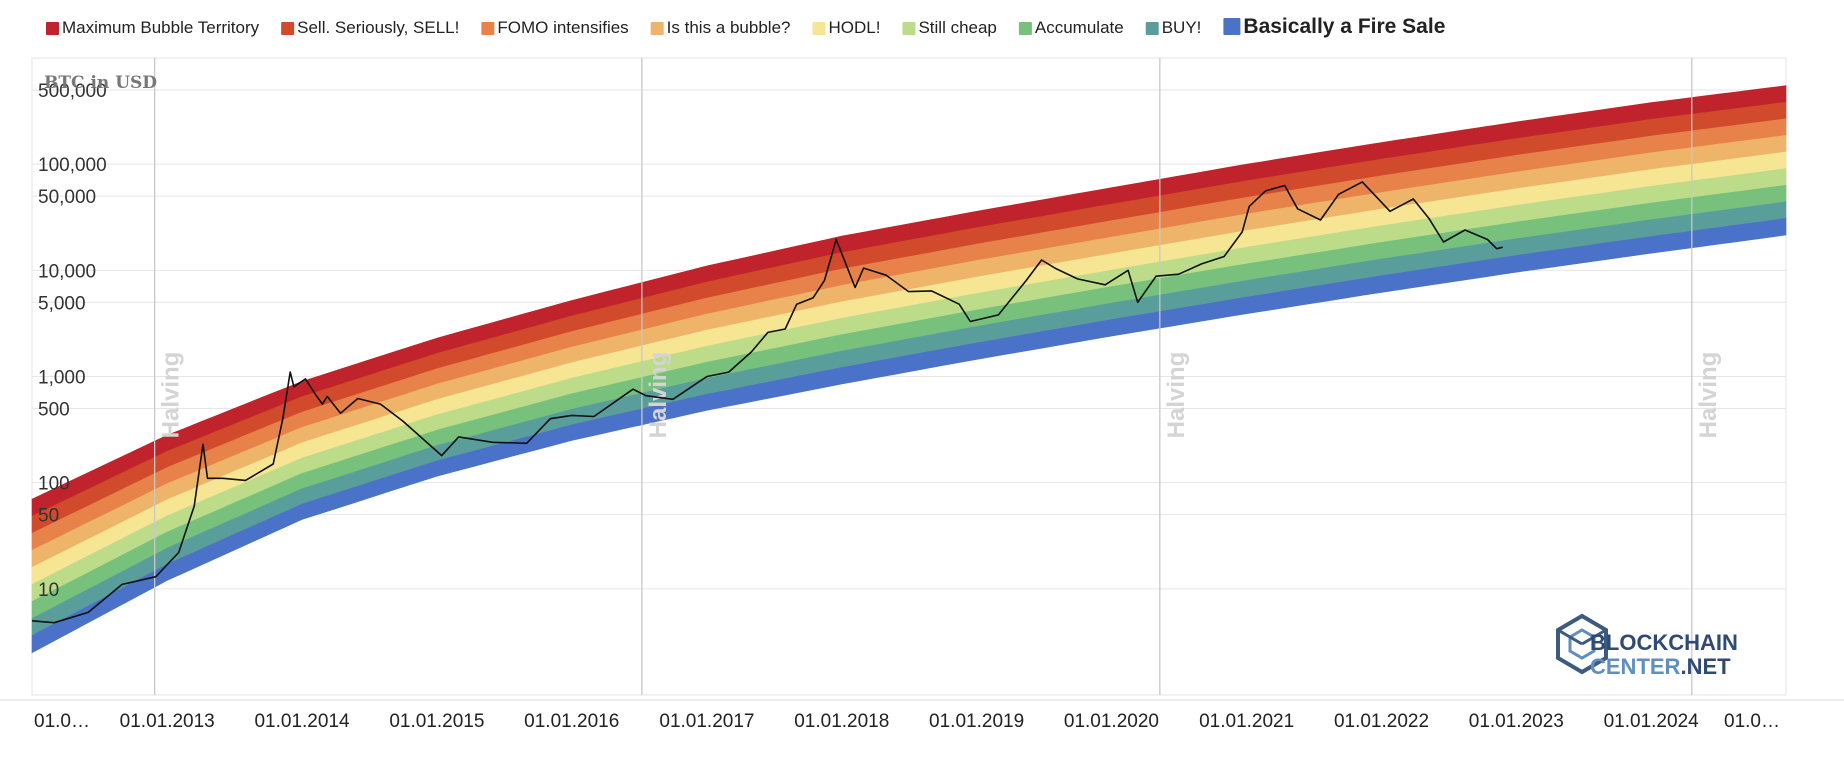  I want to click on y-tick-label: 500,000, so click(72, 91).